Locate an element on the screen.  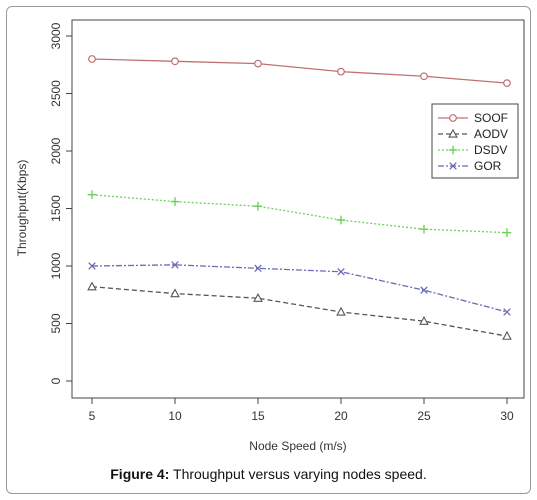
series-line-soof is located at coordinates (299, 71).